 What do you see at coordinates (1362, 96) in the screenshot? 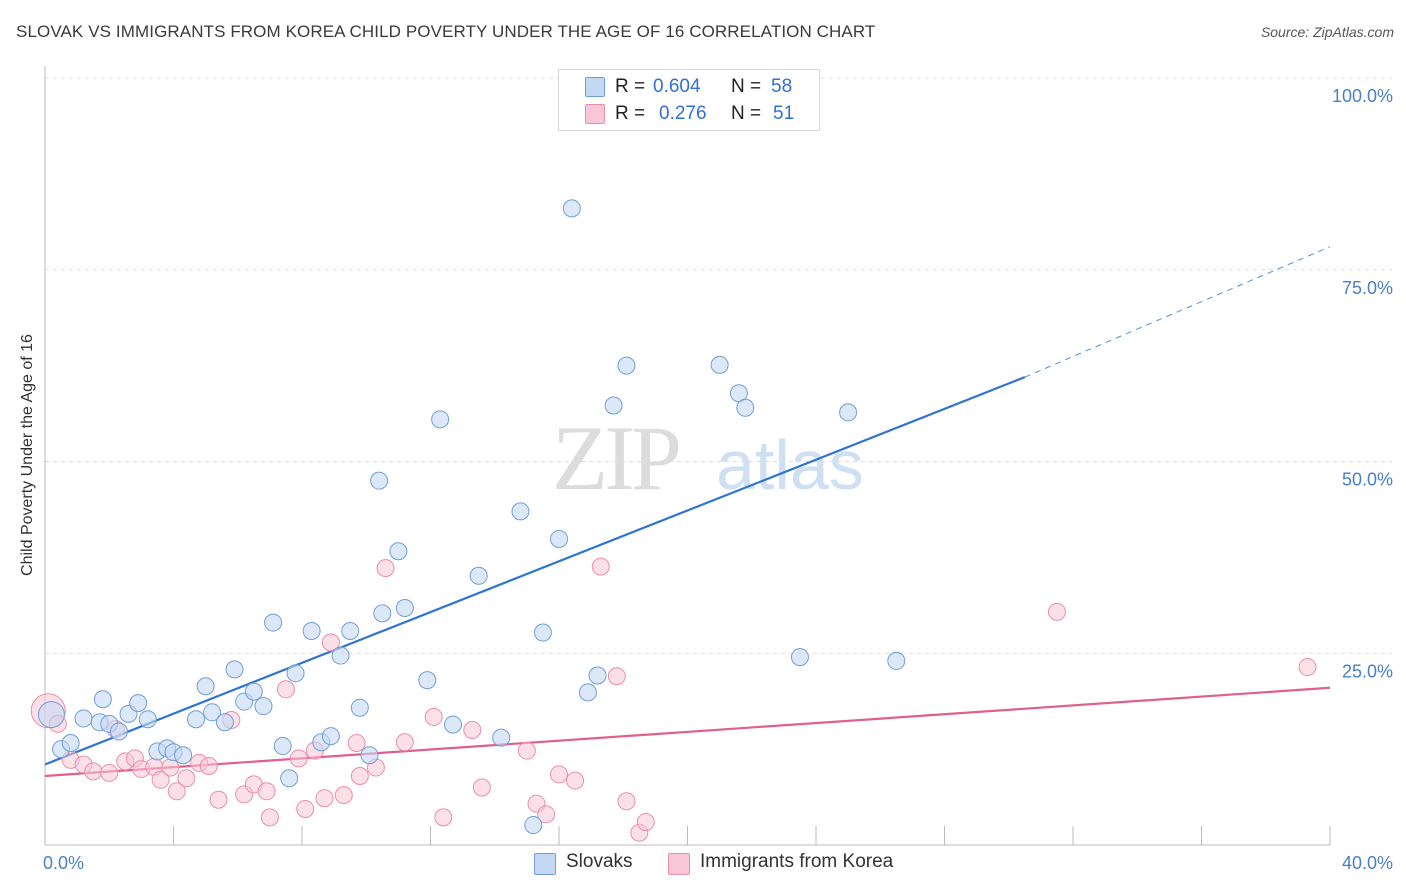
I see `y-tick-label: 100.0%` at bounding box center [1362, 96].